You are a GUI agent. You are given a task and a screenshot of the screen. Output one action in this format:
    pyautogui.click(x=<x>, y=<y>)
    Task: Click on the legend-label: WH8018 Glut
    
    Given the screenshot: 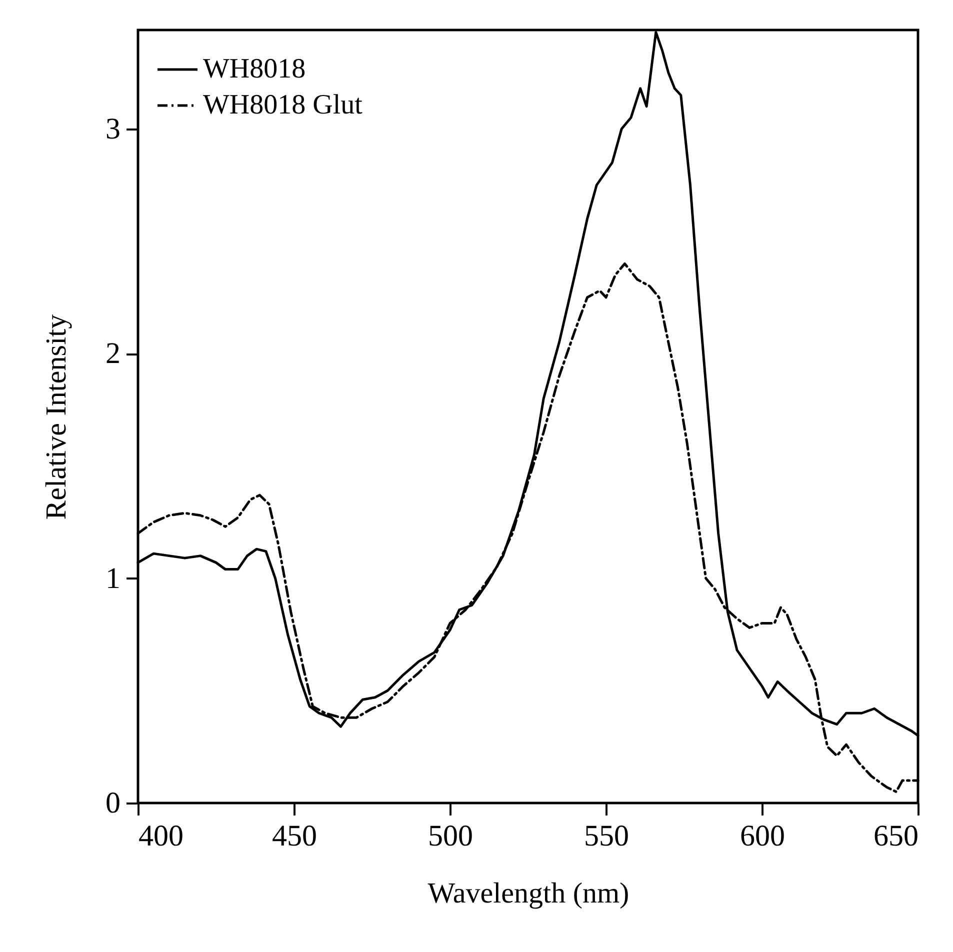 What is the action you would take?
    pyautogui.click(x=283, y=105)
    